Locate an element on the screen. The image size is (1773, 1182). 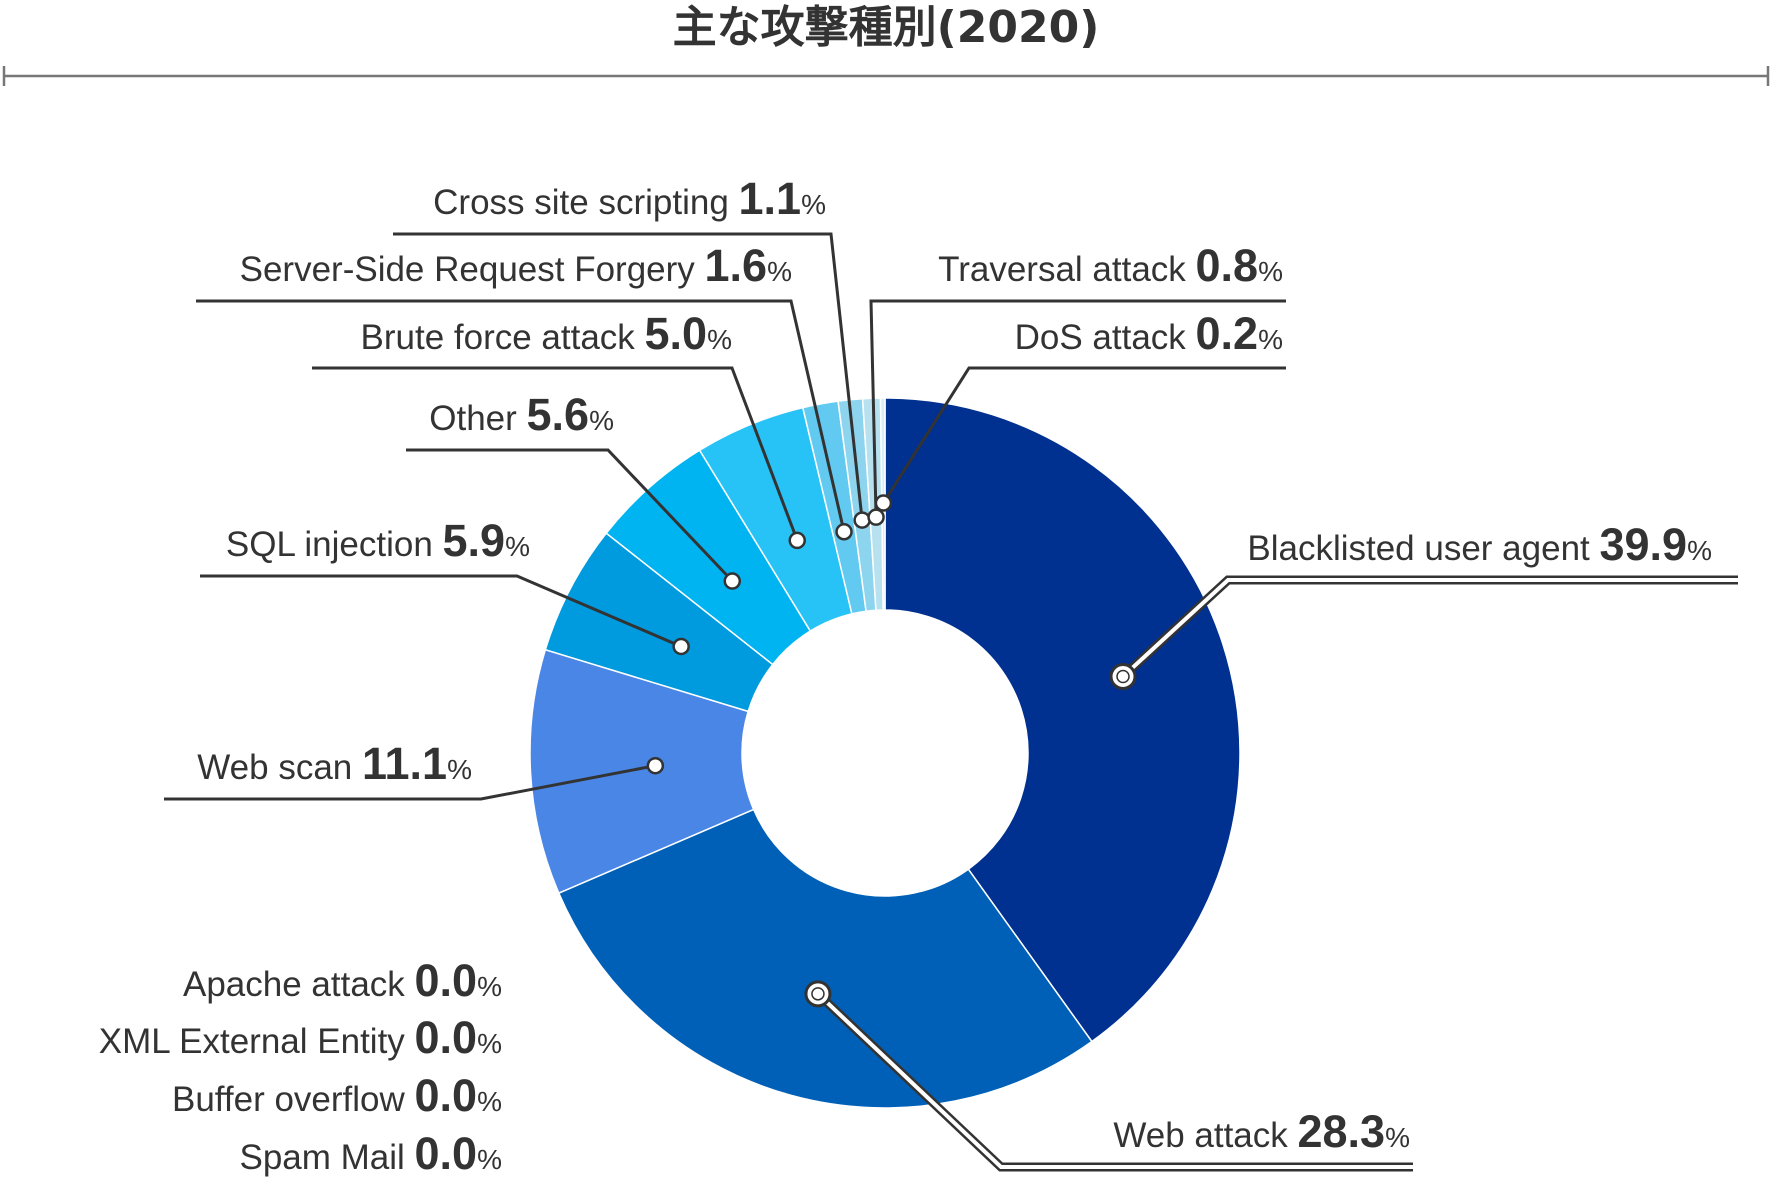
label-other: Other 5.6% is located at coordinates (521, 414).